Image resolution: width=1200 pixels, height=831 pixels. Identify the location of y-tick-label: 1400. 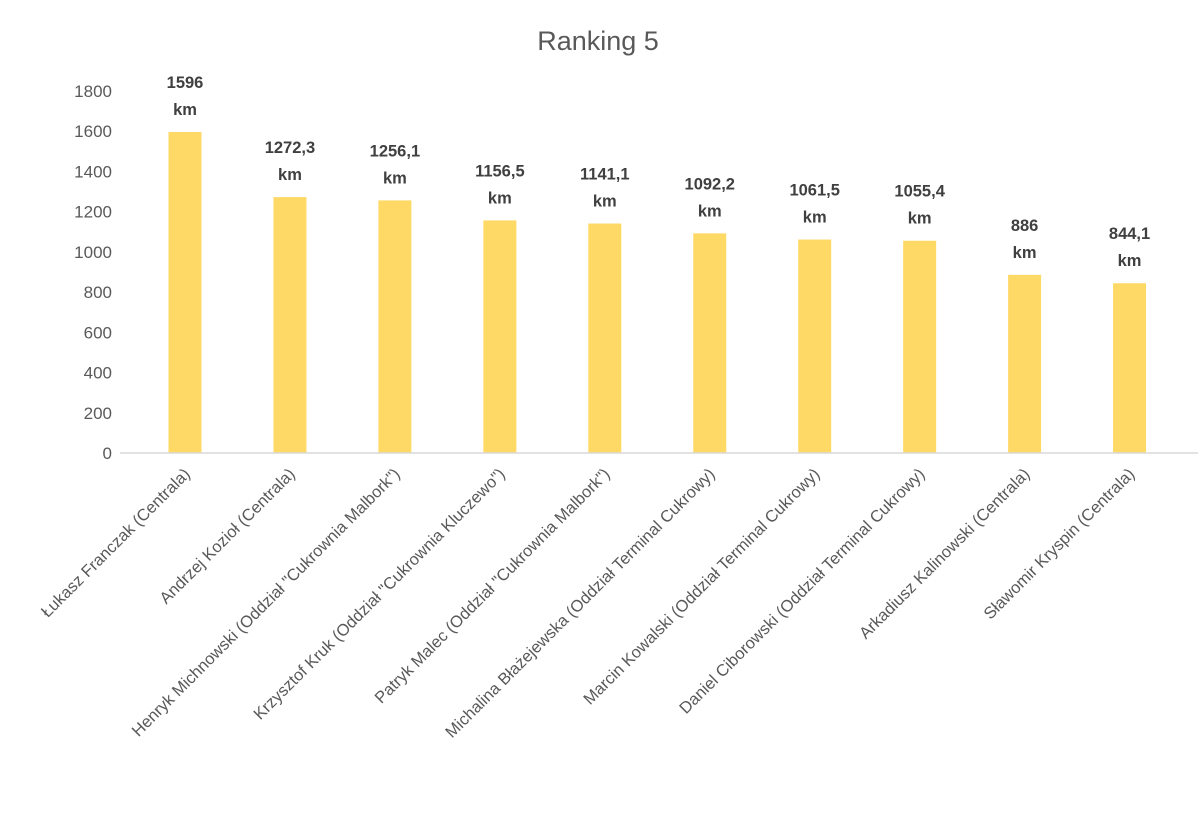
(93, 171).